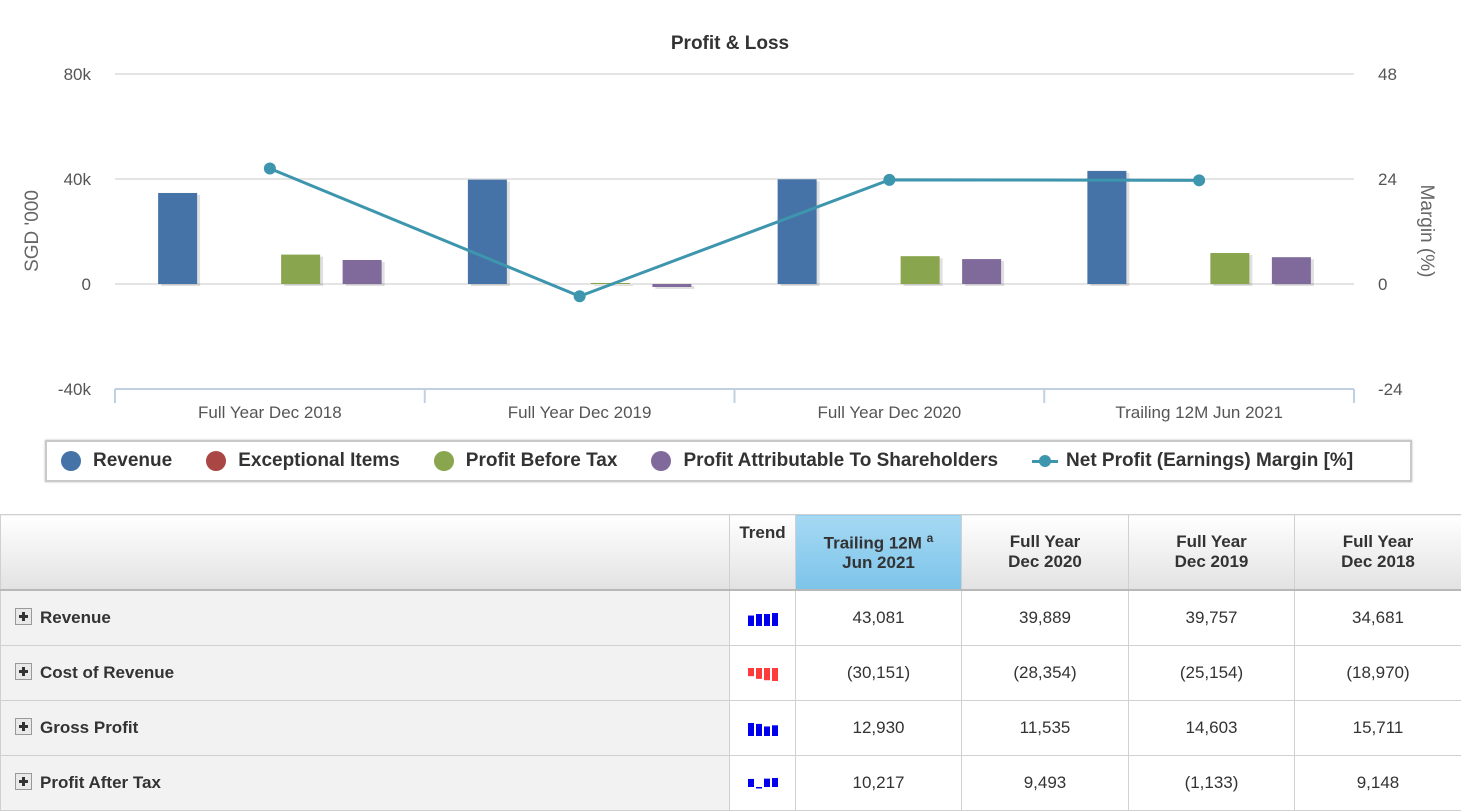 The width and height of the screenshot is (1461, 811). What do you see at coordinates (1387, 74) in the screenshot?
I see `y2-tick-label: 48` at bounding box center [1387, 74].